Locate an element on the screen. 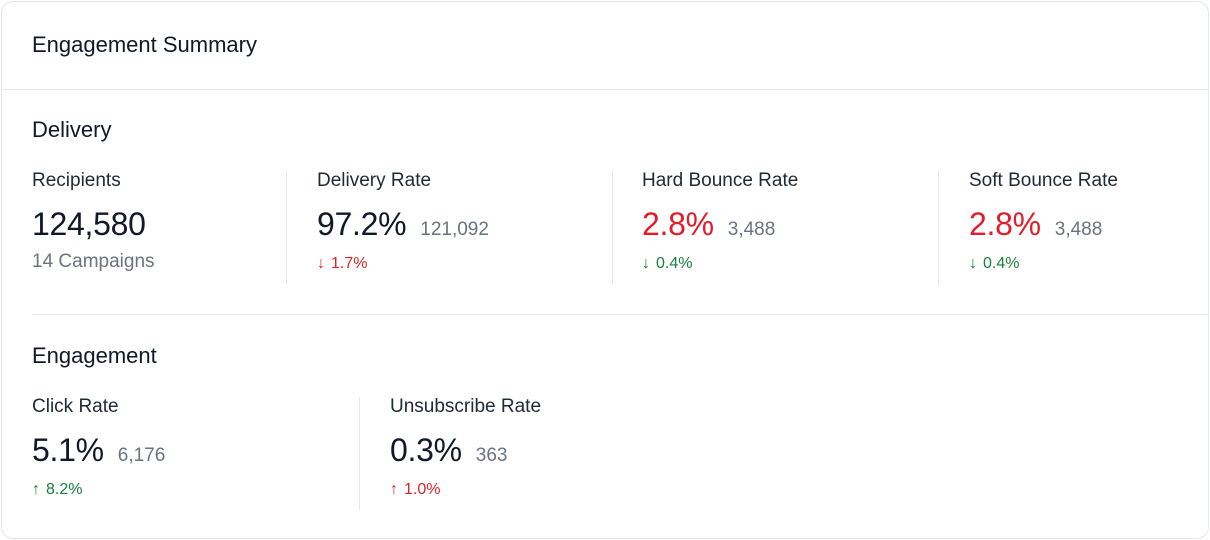 The width and height of the screenshot is (1210, 540). hard-bounce-value: 2.8% is located at coordinates (678, 224).